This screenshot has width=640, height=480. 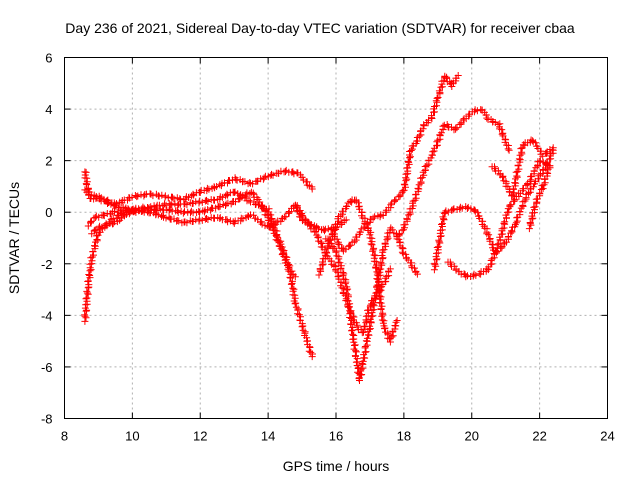 What do you see at coordinates (48, 109) in the screenshot?
I see `y-tick-label: 4` at bounding box center [48, 109].